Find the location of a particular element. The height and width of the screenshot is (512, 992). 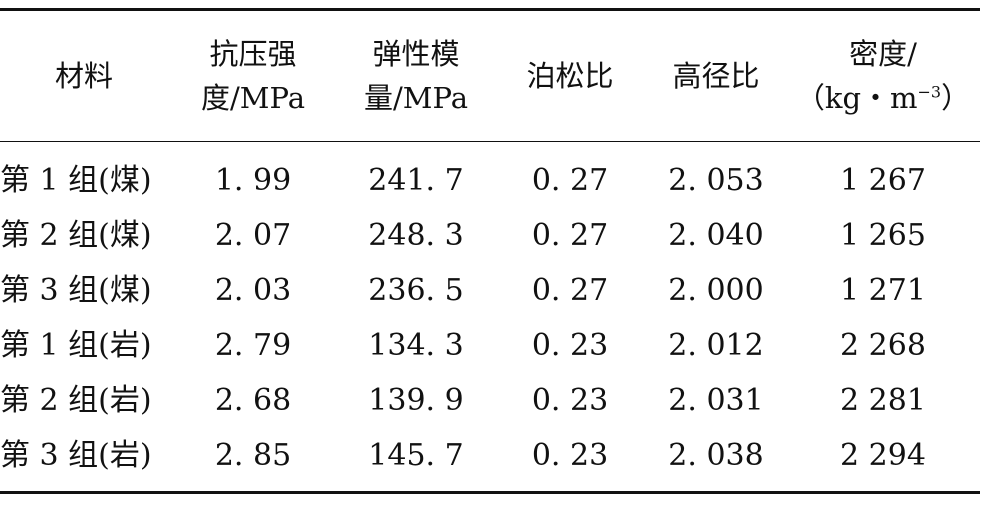

cell-compressive-strength: 2. 79 is located at coordinates (253, 345).